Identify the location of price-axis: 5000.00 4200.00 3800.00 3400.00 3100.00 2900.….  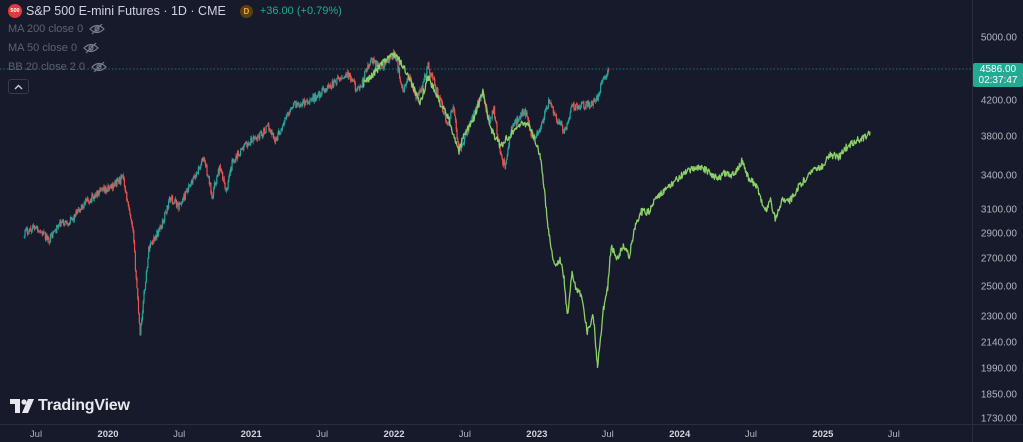
(997, 212).